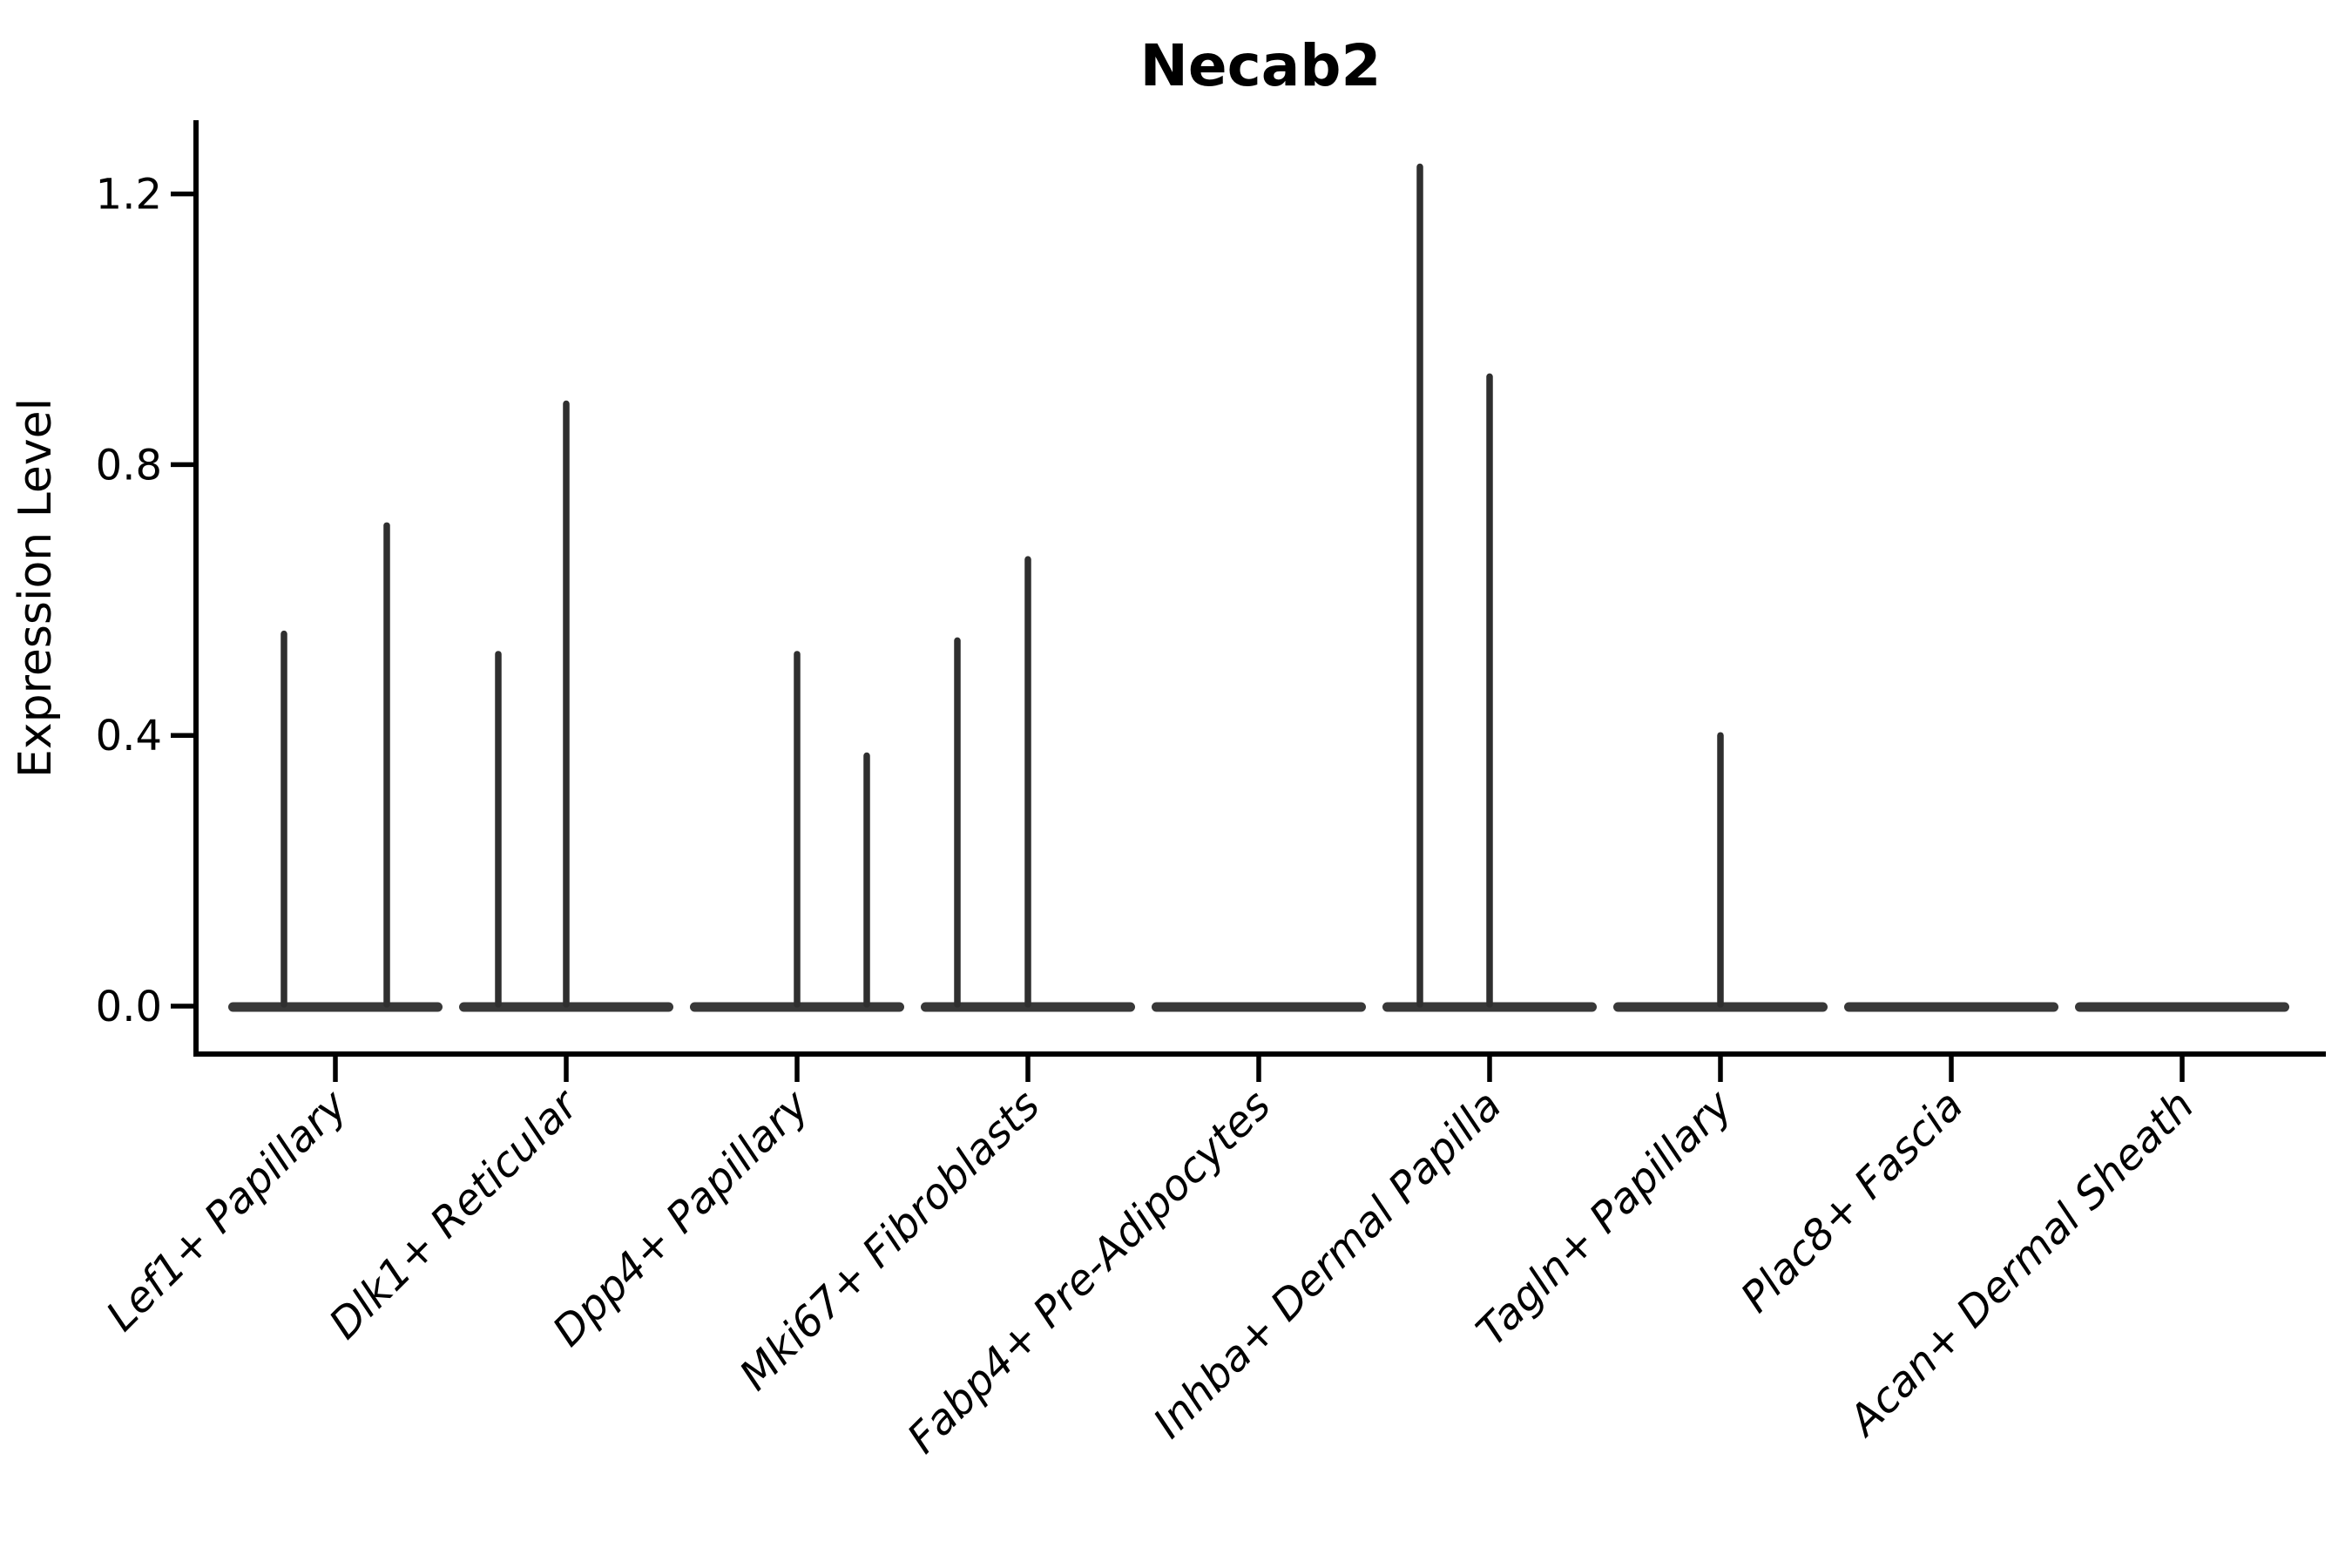 Image resolution: width=2352 pixels, height=1568 pixels. Describe the element at coordinates (682, 1217) in the screenshot. I see `x-tick-label: Dpp4+ Papillary` at that location.